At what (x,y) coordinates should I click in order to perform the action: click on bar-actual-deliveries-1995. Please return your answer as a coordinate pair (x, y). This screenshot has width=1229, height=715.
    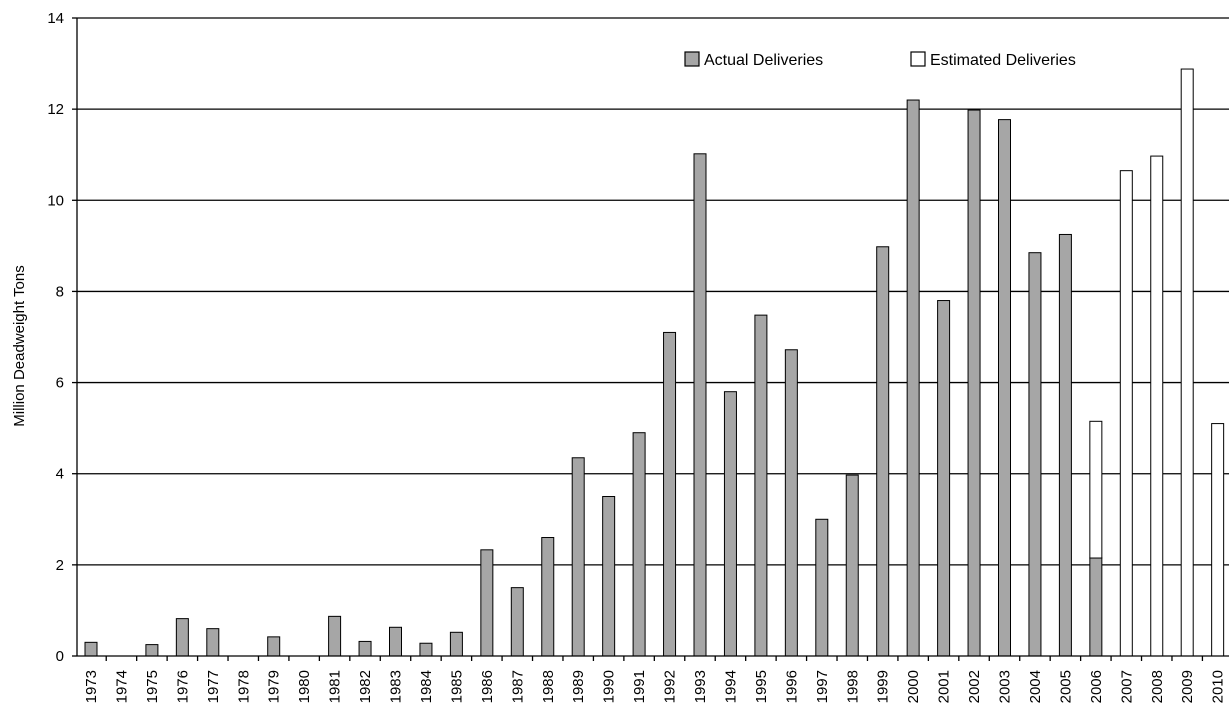
    Looking at the image, I should click on (761, 485).